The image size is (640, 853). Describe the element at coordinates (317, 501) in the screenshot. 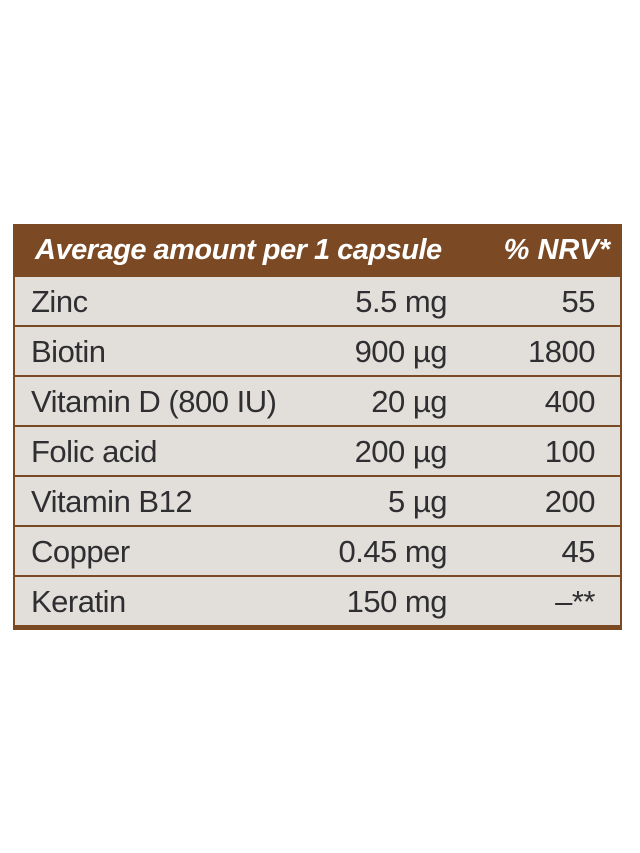

I see `table-row: Vitamin B12 5 µg 200` at that location.